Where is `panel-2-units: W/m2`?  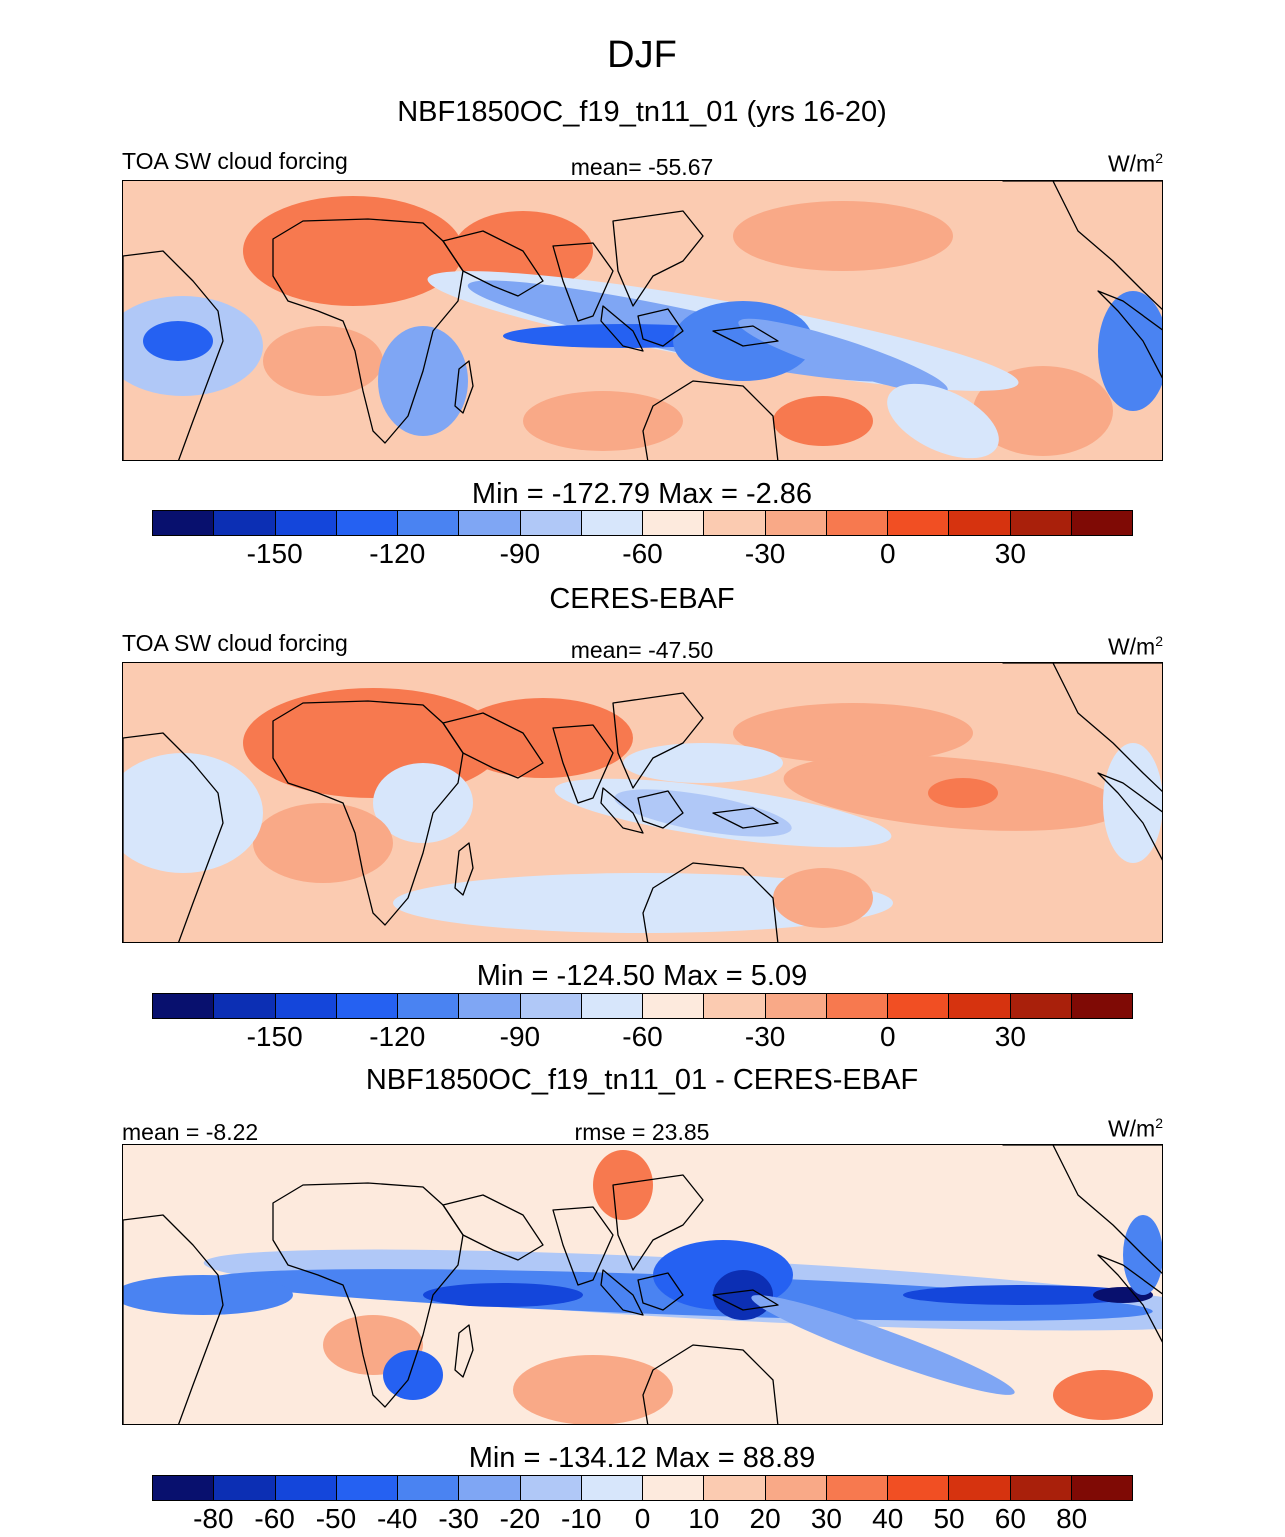
panel-2-units: W/m2 is located at coordinates (1135, 646).